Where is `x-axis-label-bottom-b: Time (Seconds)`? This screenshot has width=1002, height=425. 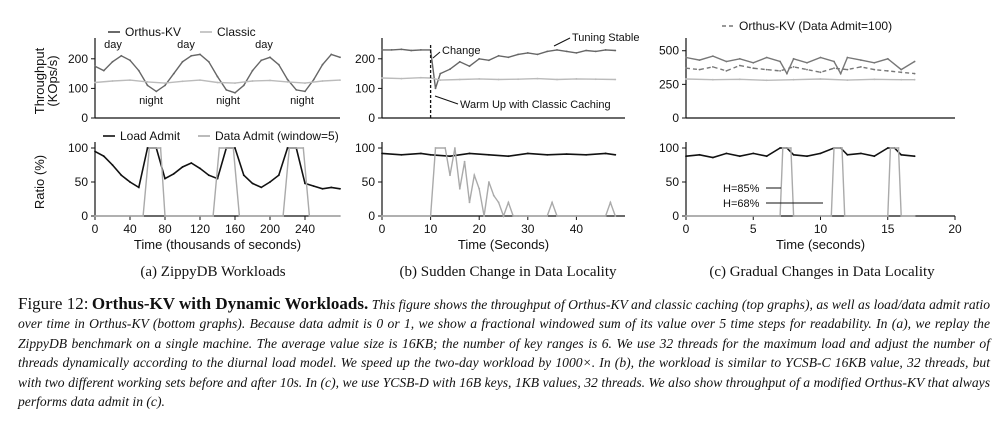 x-axis-label-bottom-b: Time (Seconds) is located at coordinates (503, 244).